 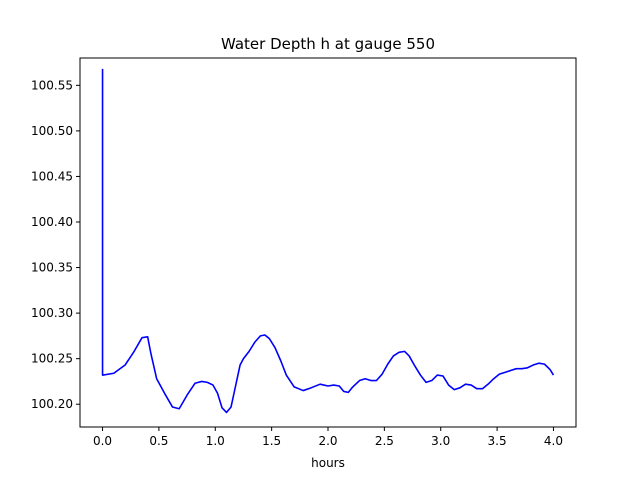 I want to click on x-tick-label: 0.0, so click(x=102, y=441).